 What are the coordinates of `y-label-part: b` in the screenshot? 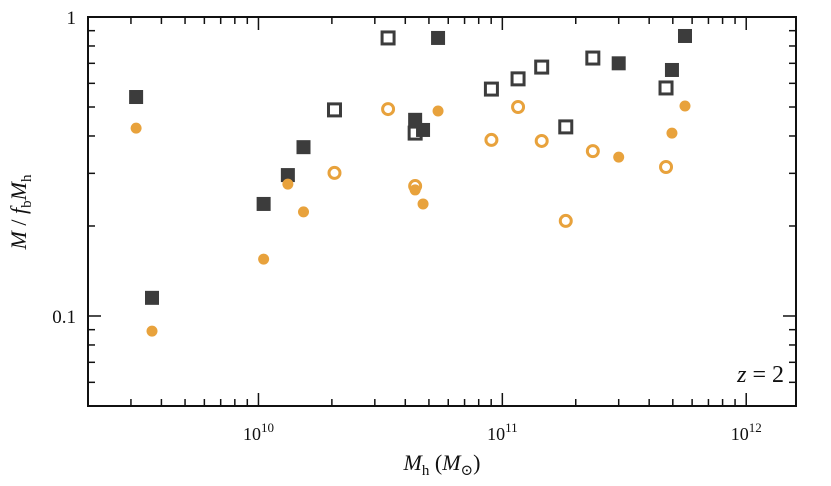 It's located at (27, 204).